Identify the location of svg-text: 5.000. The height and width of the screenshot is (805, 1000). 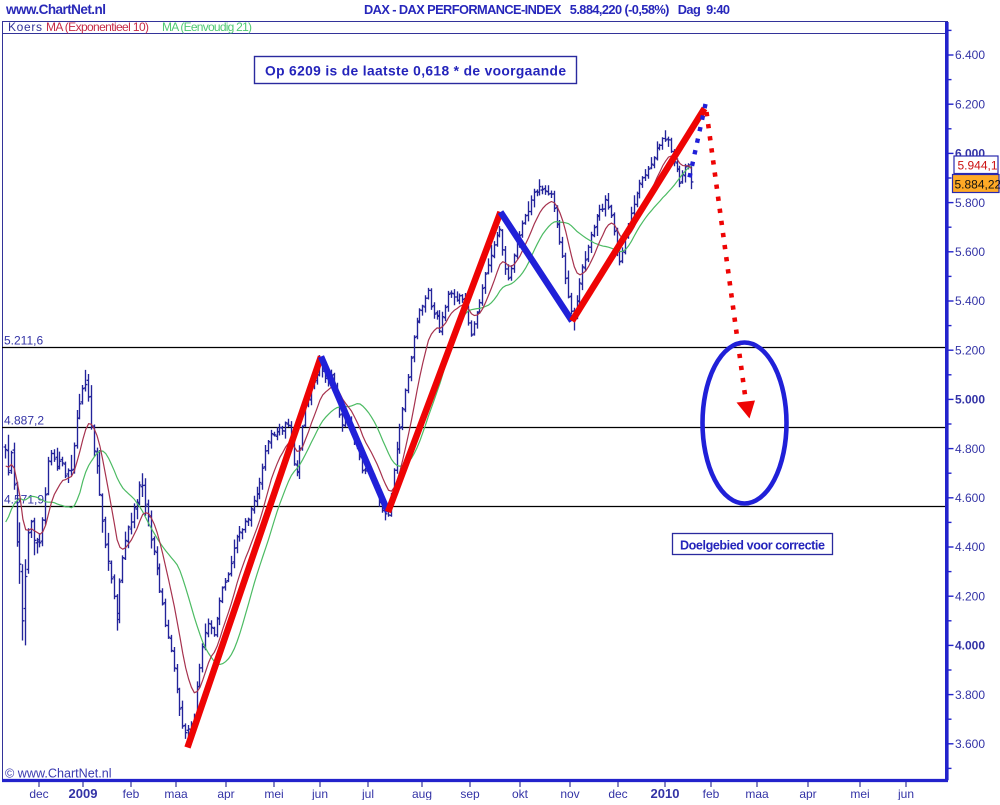
(970, 400).